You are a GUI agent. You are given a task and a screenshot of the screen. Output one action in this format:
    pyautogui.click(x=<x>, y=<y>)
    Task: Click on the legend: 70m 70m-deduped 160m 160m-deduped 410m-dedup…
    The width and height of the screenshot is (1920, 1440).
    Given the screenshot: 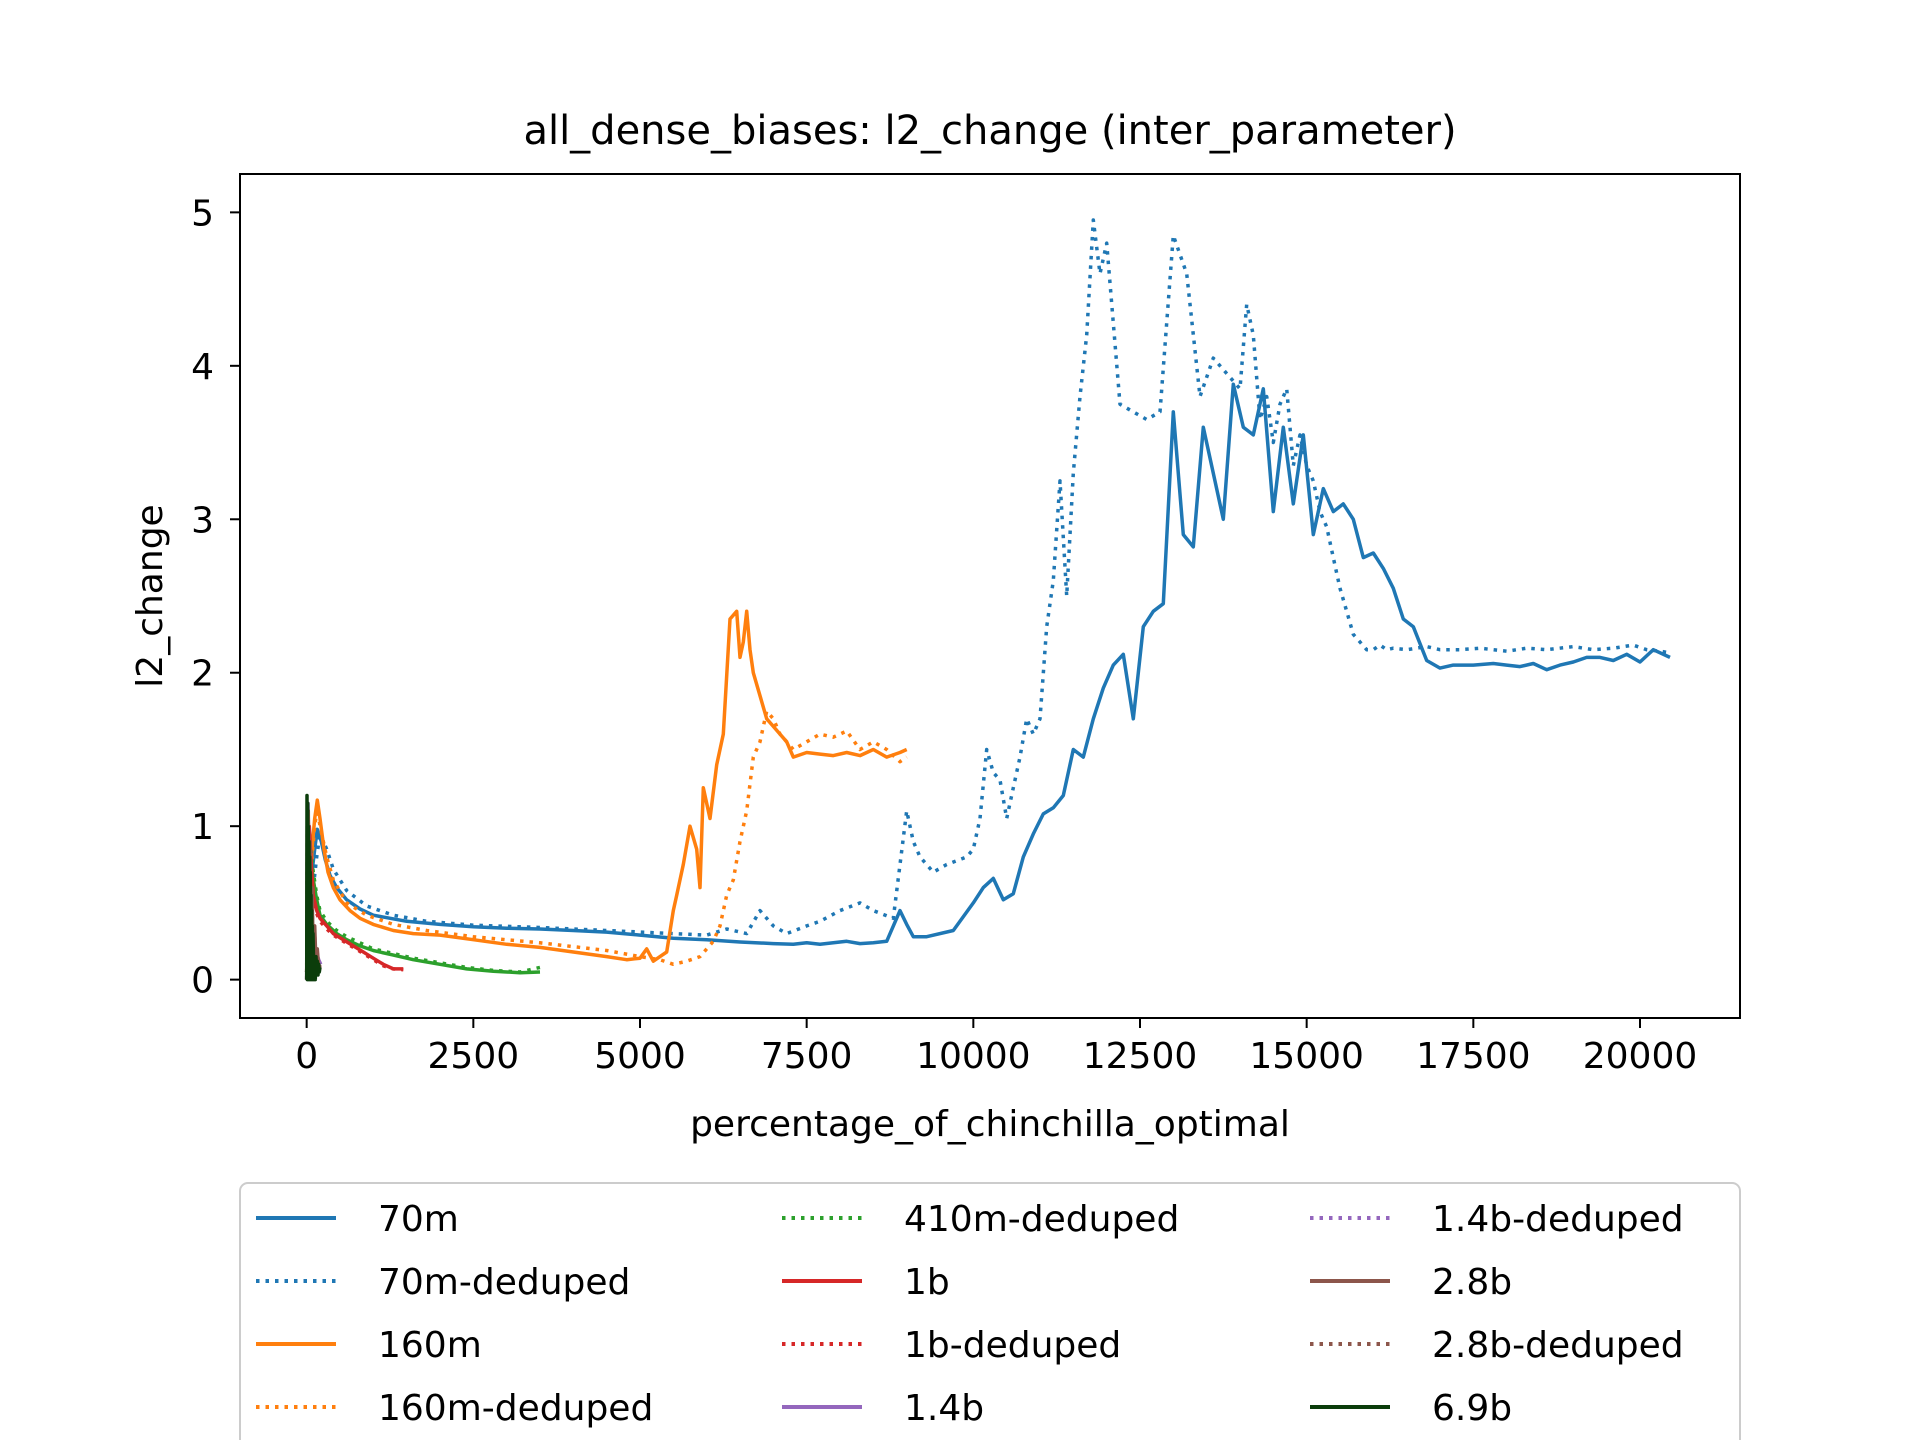 What is the action you would take?
    pyautogui.click(x=990, y=1311)
    